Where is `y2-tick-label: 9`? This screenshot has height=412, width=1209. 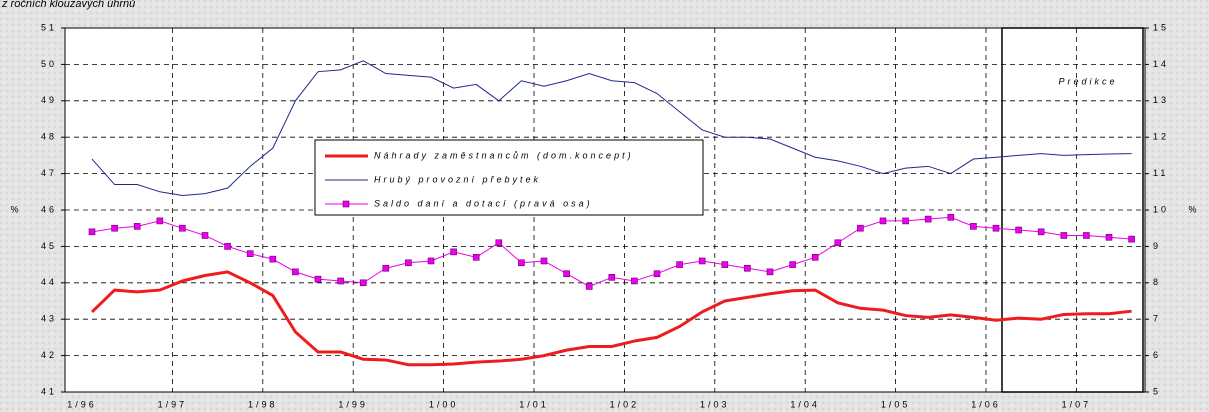
y2-tick-label: 9 is located at coordinates (1157, 246).